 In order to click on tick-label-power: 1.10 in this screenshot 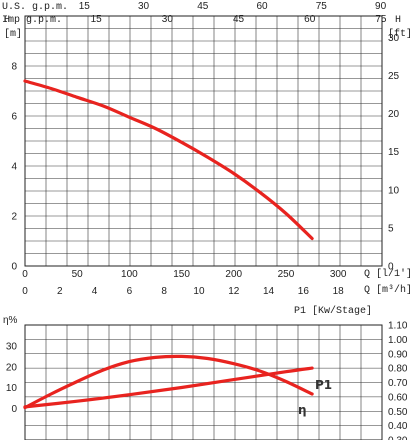, I will do `click(398, 326)`.